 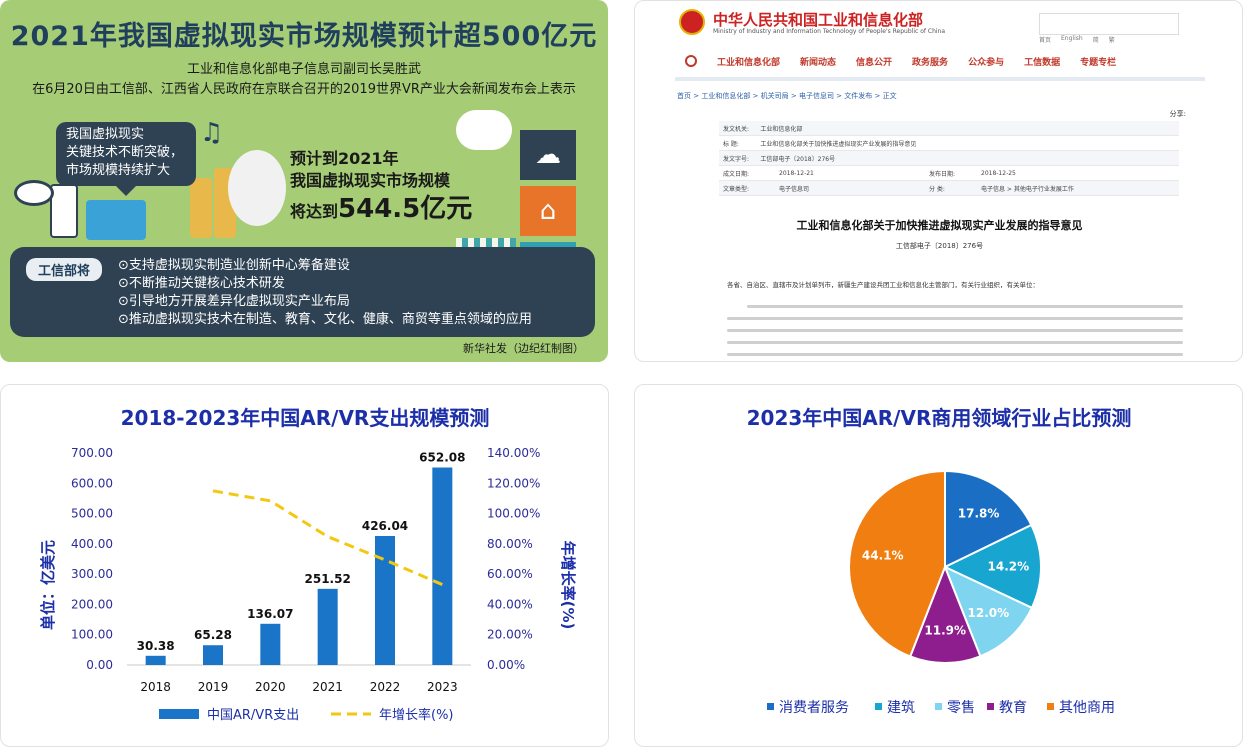 I want to click on legend-label: 建筑, so click(x=901, y=708).